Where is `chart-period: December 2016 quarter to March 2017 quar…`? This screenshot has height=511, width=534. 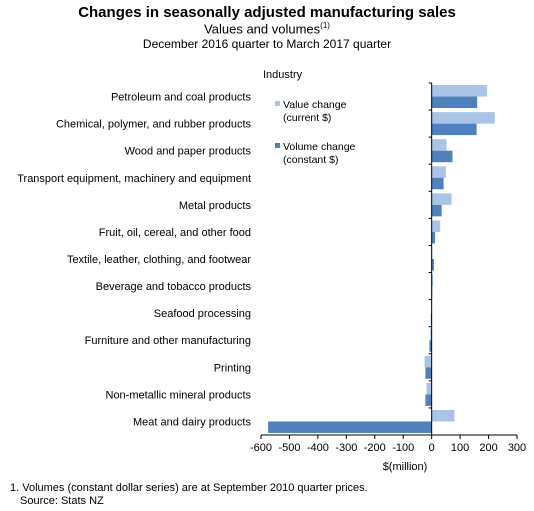
chart-period: December 2016 quarter to March 2017 quar… is located at coordinates (267, 44).